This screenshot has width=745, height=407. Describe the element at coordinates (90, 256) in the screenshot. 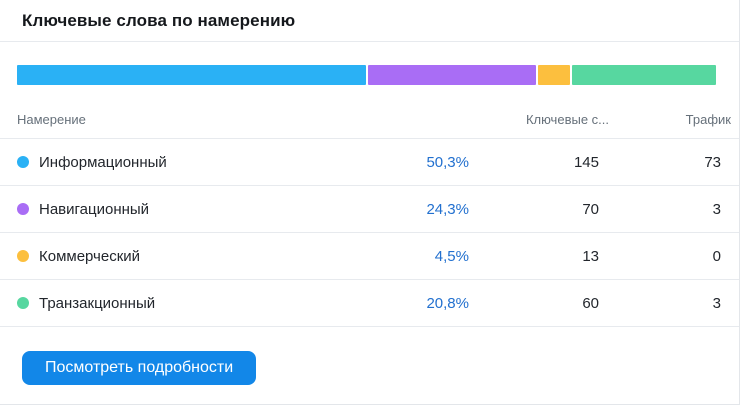

I see `intent-label: Коммерческий` at that location.